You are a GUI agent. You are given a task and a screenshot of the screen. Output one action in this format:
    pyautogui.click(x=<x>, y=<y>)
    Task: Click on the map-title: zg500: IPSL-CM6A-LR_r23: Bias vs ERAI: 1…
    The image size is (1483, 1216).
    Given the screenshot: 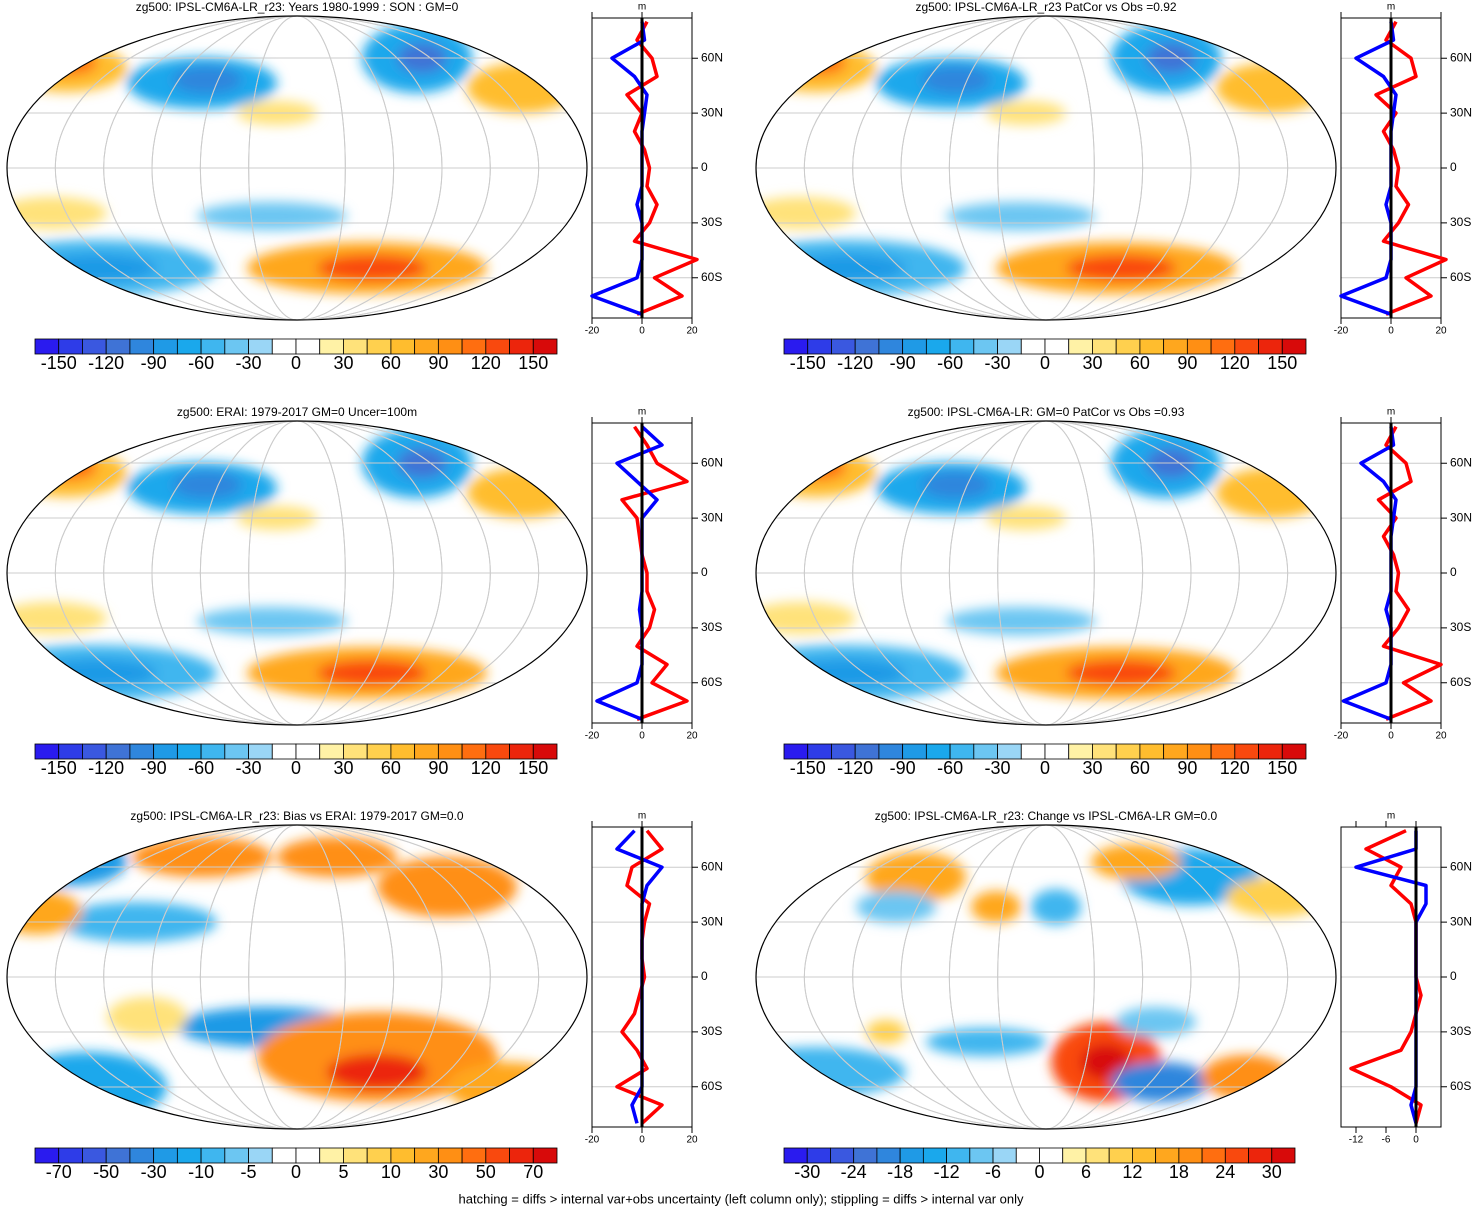 What is the action you would take?
    pyautogui.click(x=296, y=816)
    